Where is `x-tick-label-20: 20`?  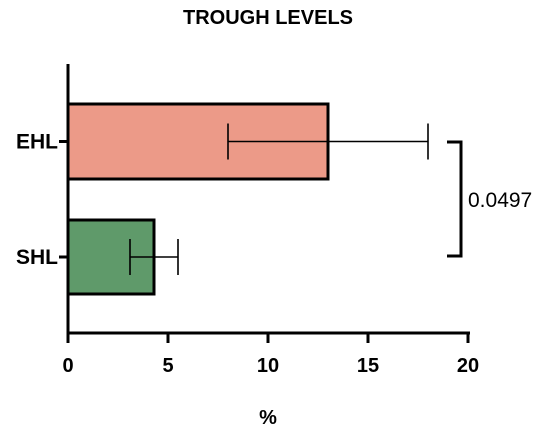
x-tick-label-20: 20 is located at coordinates (468, 366).